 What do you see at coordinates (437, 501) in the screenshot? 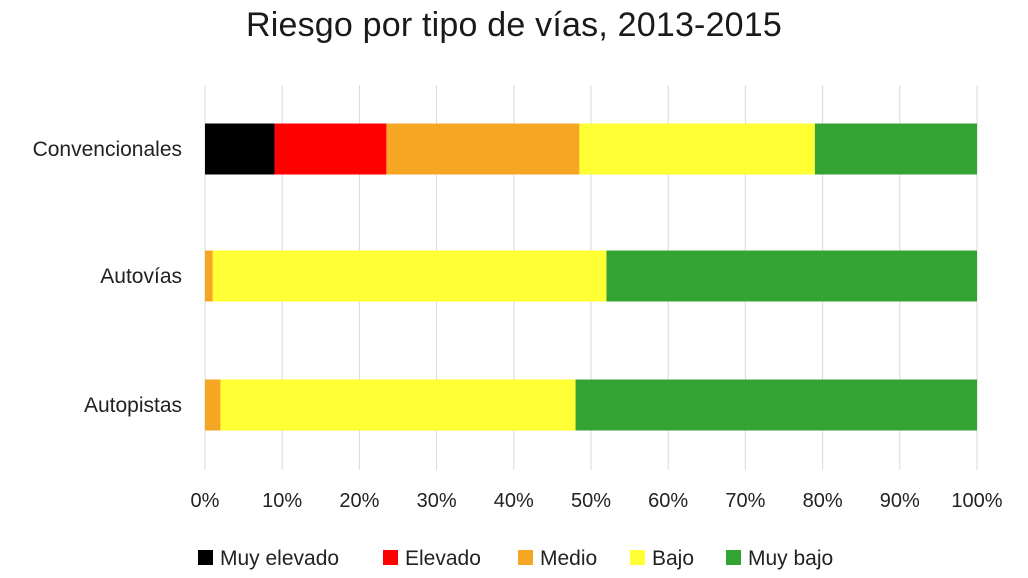
I see `x-tick-label: 30%` at bounding box center [437, 501].